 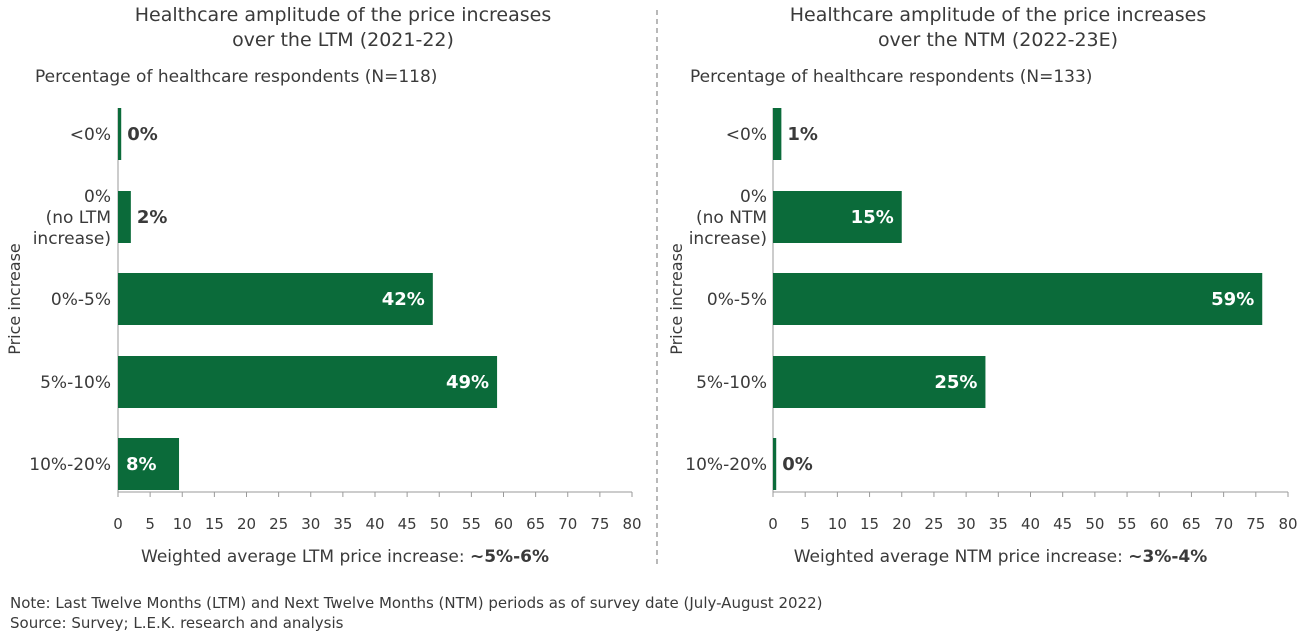 What do you see at coordinates (753, 197) in the screenshot?
I see `ntm-category-label-line: 0%` at bounding box center [753, 197].